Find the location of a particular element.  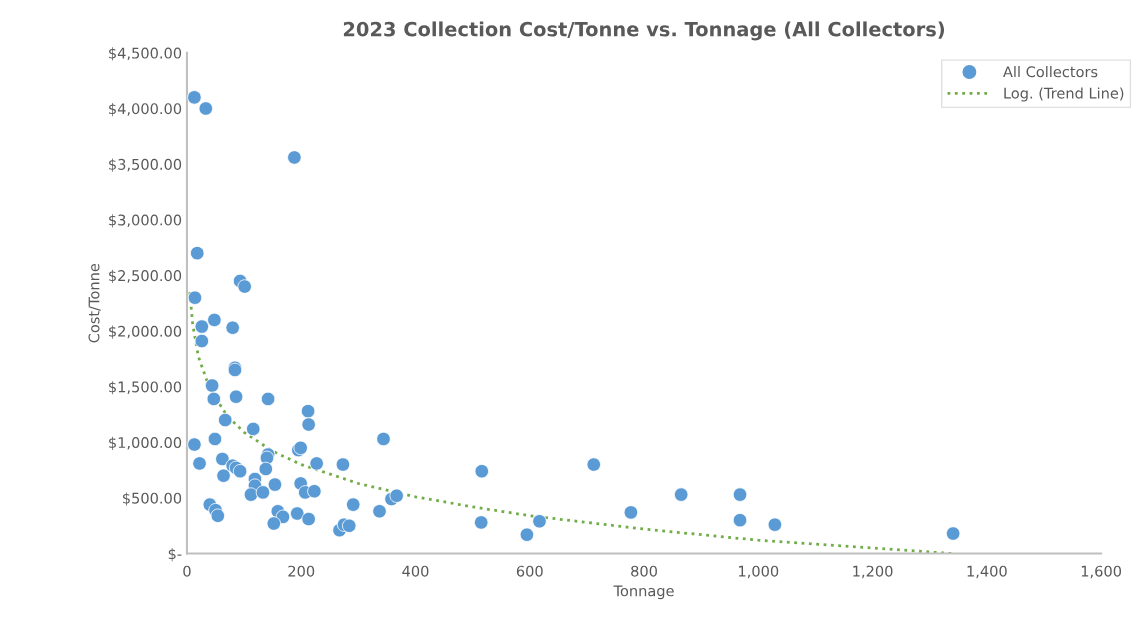

y-tick-label: $3,500.00 is located at coordinates (145, 165).